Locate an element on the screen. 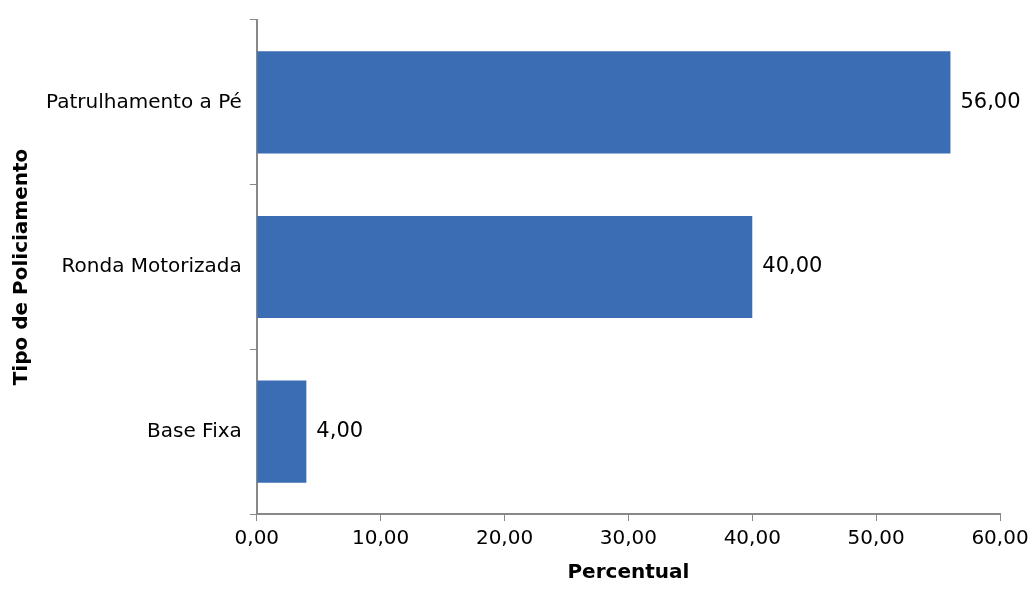 The image size is (1036, 593). x-tick-label: 10,00 is located at coordinates (381, 537).